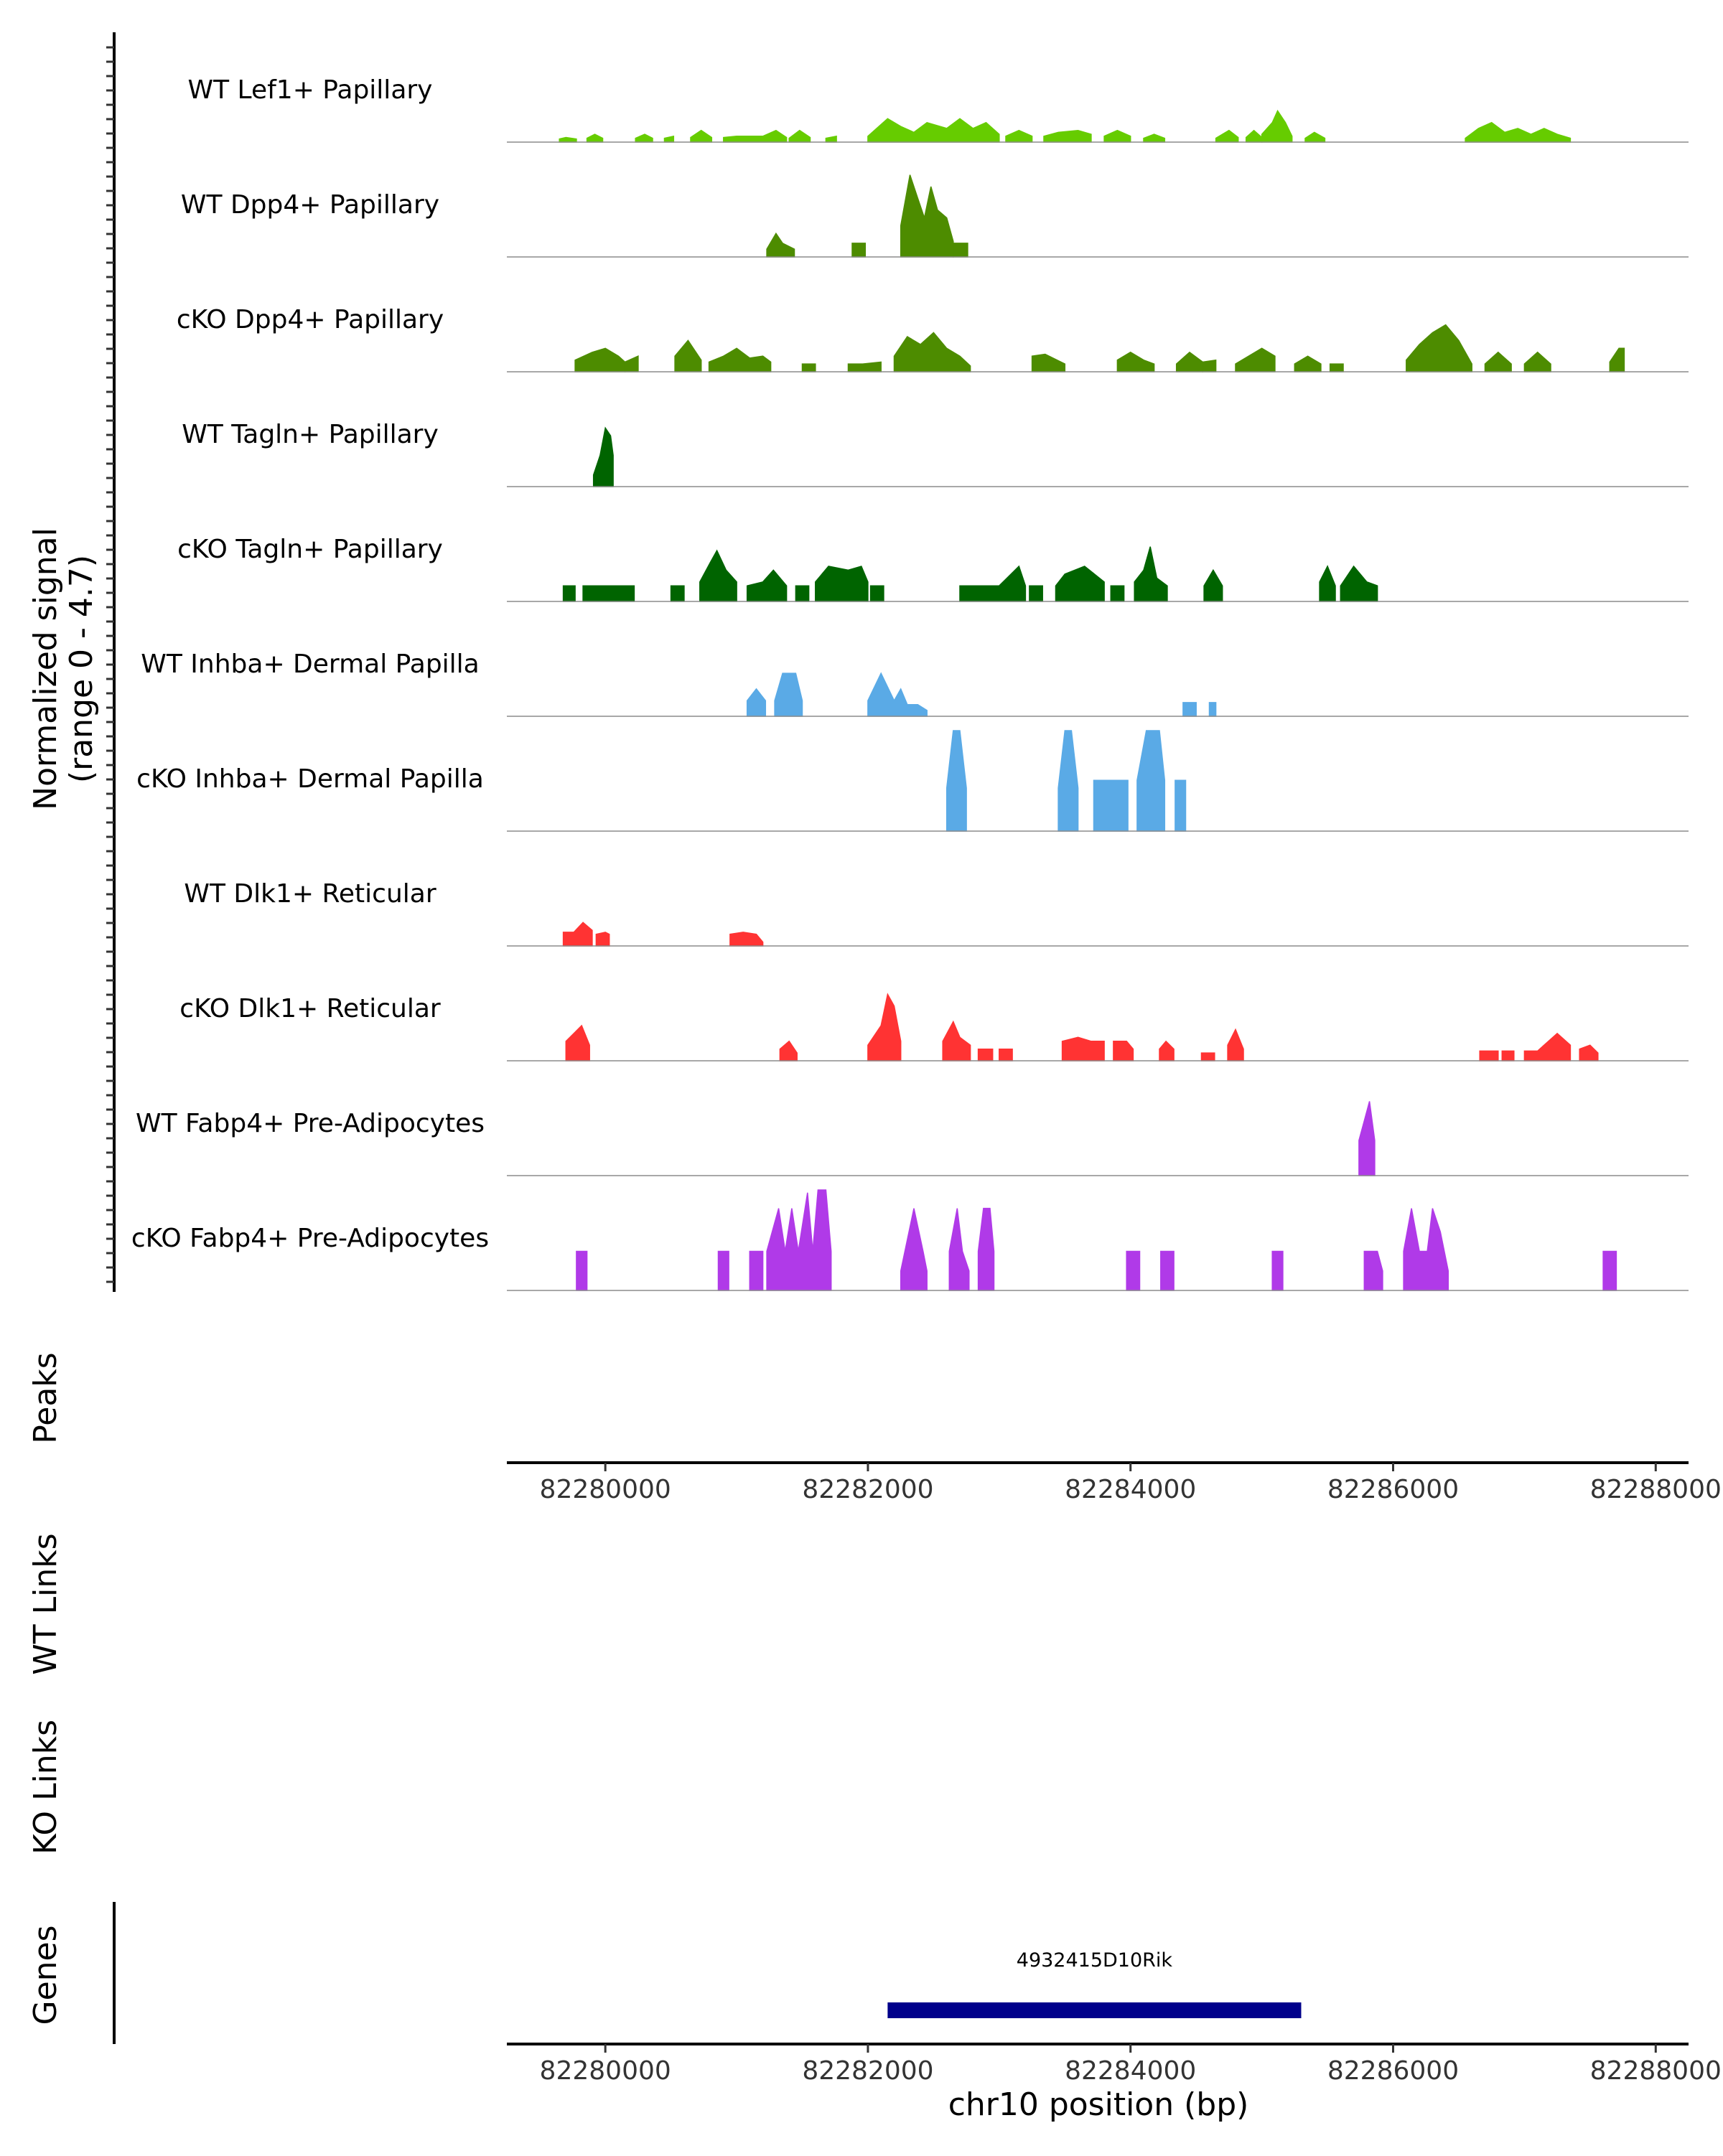  Describe the element at coordinates (310, 90) in the screenshot. I see `track-label-wt-lef1-papillary: WT Lef1+ Papillary` at that location.